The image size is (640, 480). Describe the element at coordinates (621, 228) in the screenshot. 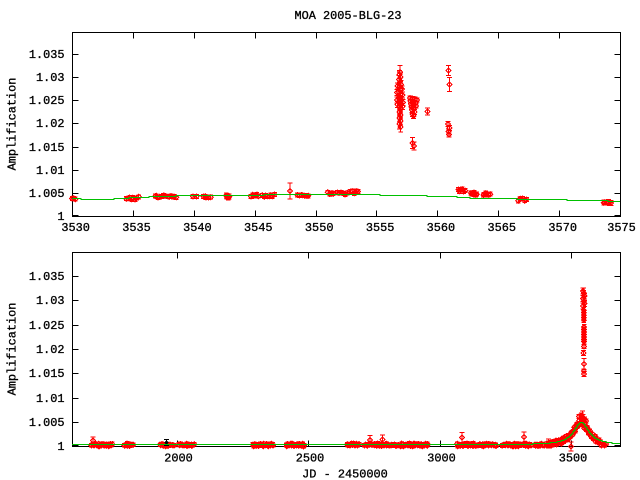

I see `svg-text: 3575` at that location.